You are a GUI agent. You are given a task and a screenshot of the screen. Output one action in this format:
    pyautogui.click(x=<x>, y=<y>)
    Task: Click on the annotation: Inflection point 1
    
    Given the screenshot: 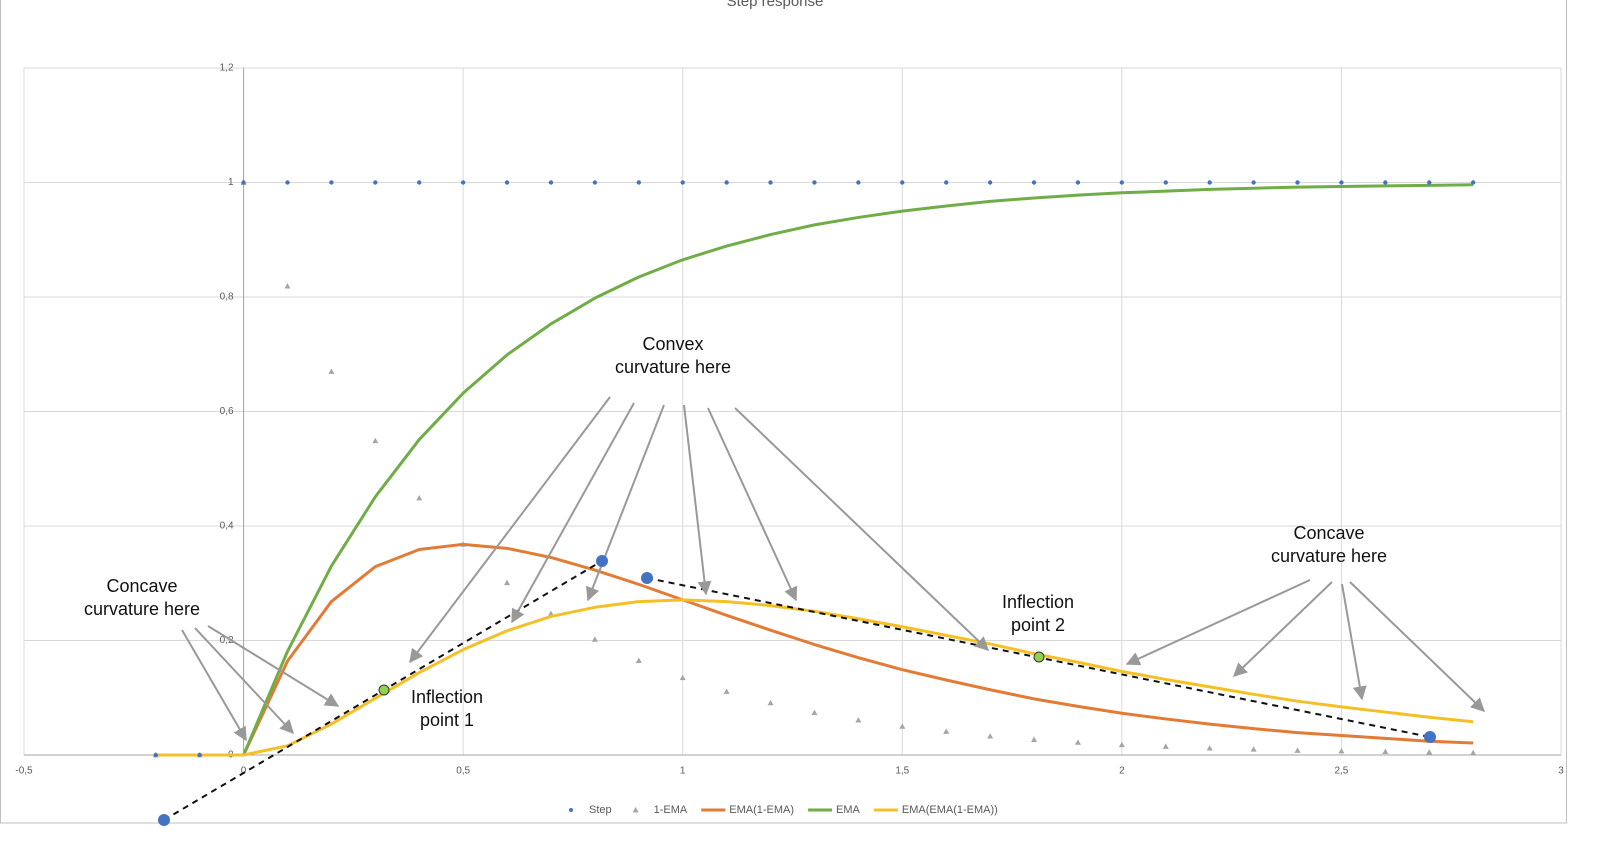 What is the action you would take?
    pyautogui.click(x=447, y=708)
    